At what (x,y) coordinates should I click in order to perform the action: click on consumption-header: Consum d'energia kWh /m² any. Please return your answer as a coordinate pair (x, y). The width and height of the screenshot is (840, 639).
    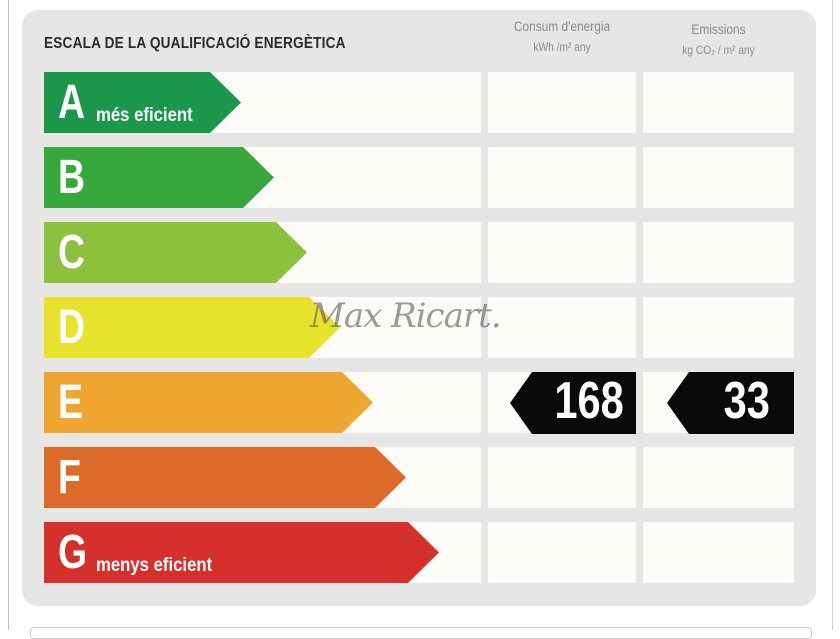
    Looking at the image, I should click on (562, 37).